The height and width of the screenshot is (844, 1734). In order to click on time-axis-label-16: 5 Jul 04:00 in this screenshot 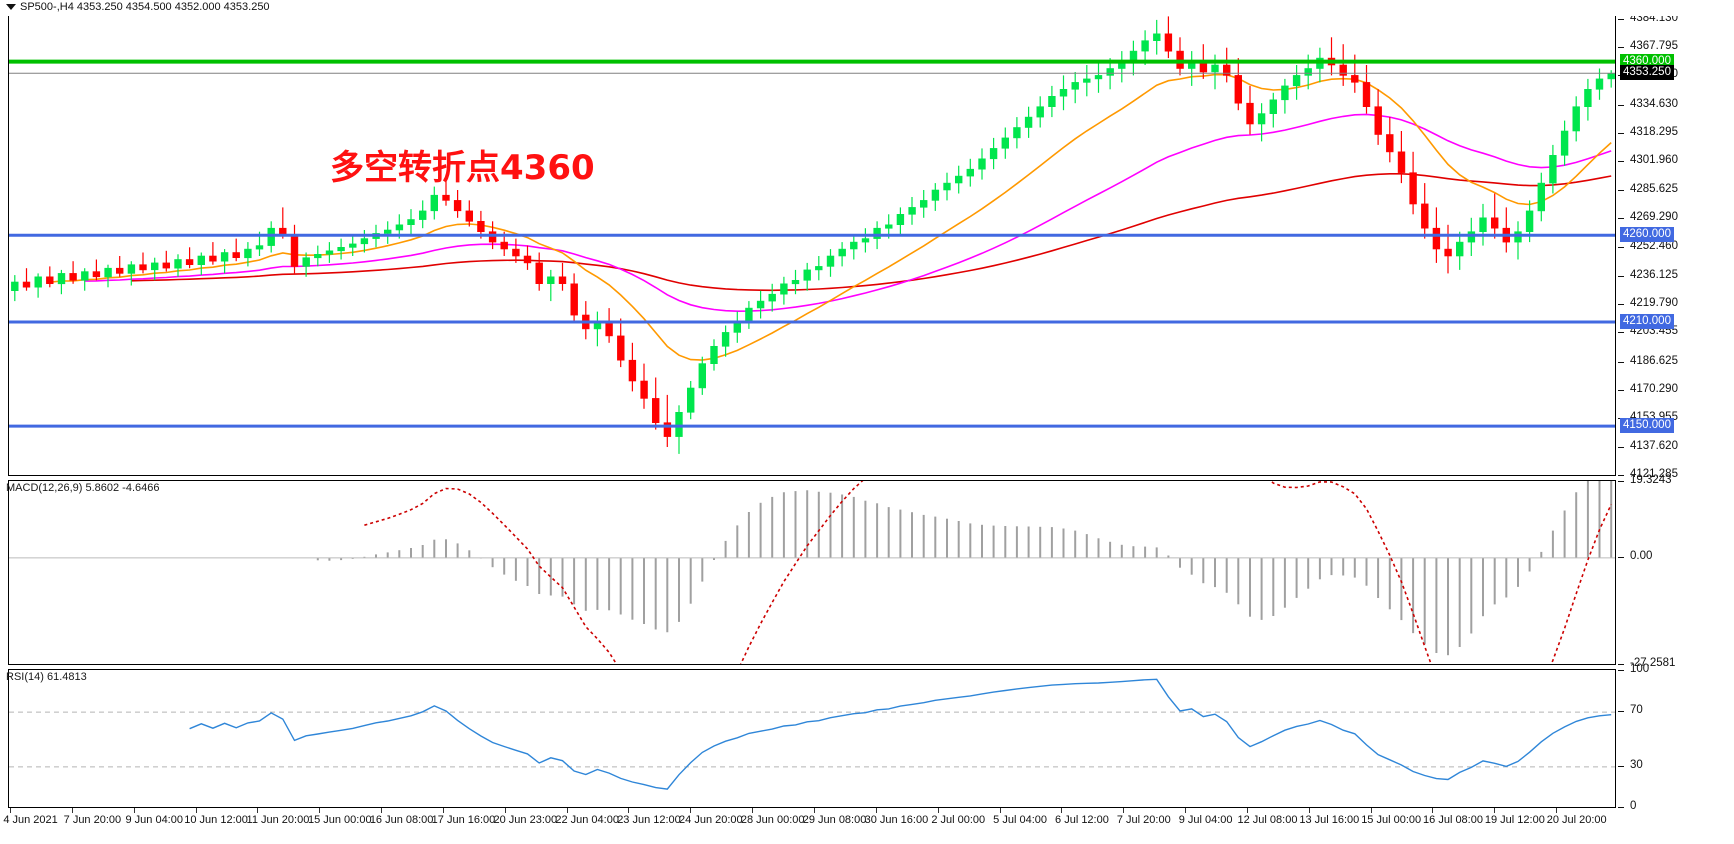, I will do `click(1020, 820)`.